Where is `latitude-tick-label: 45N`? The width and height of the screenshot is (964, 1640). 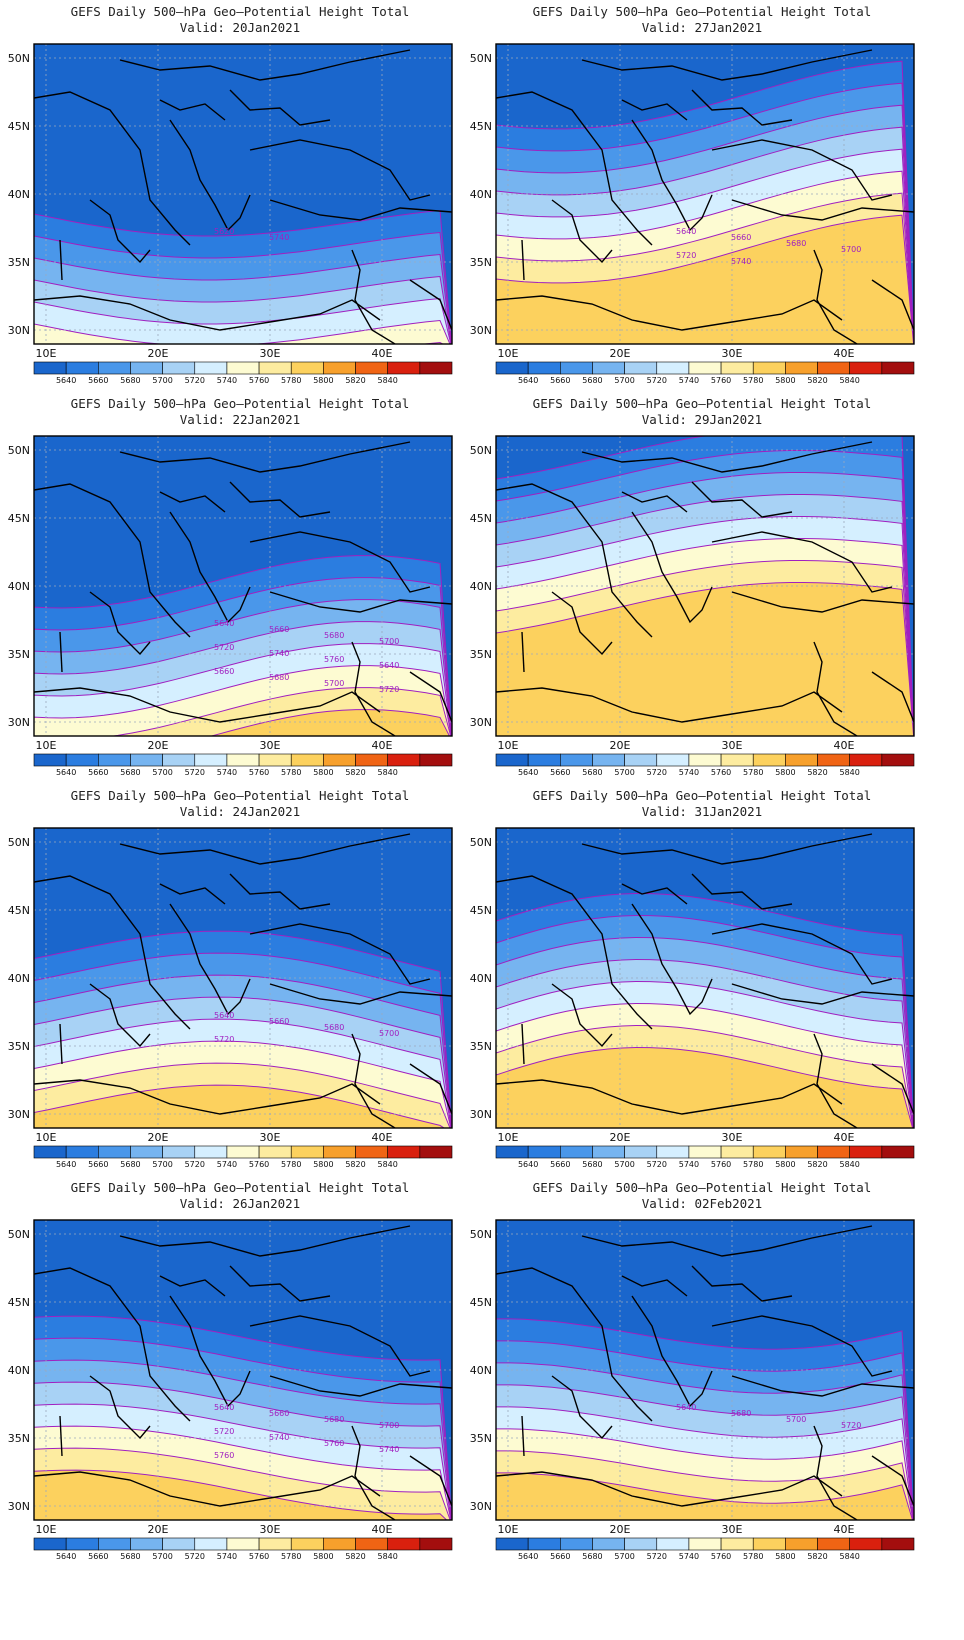 latitude-tick-label: 45N is located at coordinates (19, 518).